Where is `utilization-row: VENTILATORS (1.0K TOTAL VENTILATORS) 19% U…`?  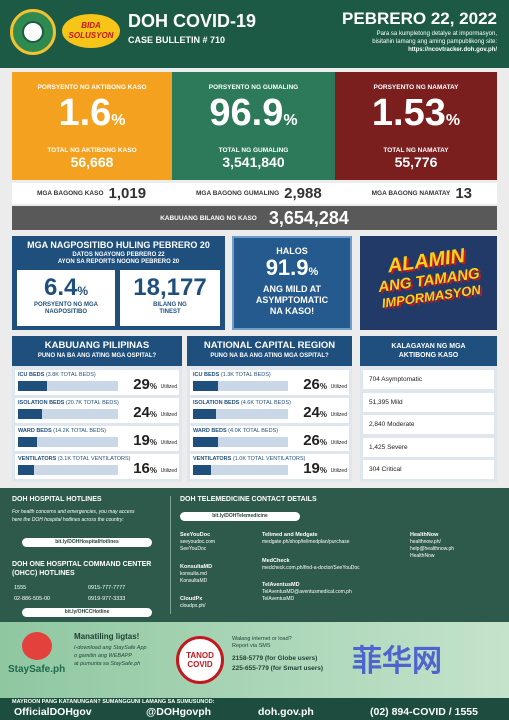
utilization-row: VENTILATORS (1.0K TOTAL VENTILATORS) 19% U… is located at coordinates (269, 466).